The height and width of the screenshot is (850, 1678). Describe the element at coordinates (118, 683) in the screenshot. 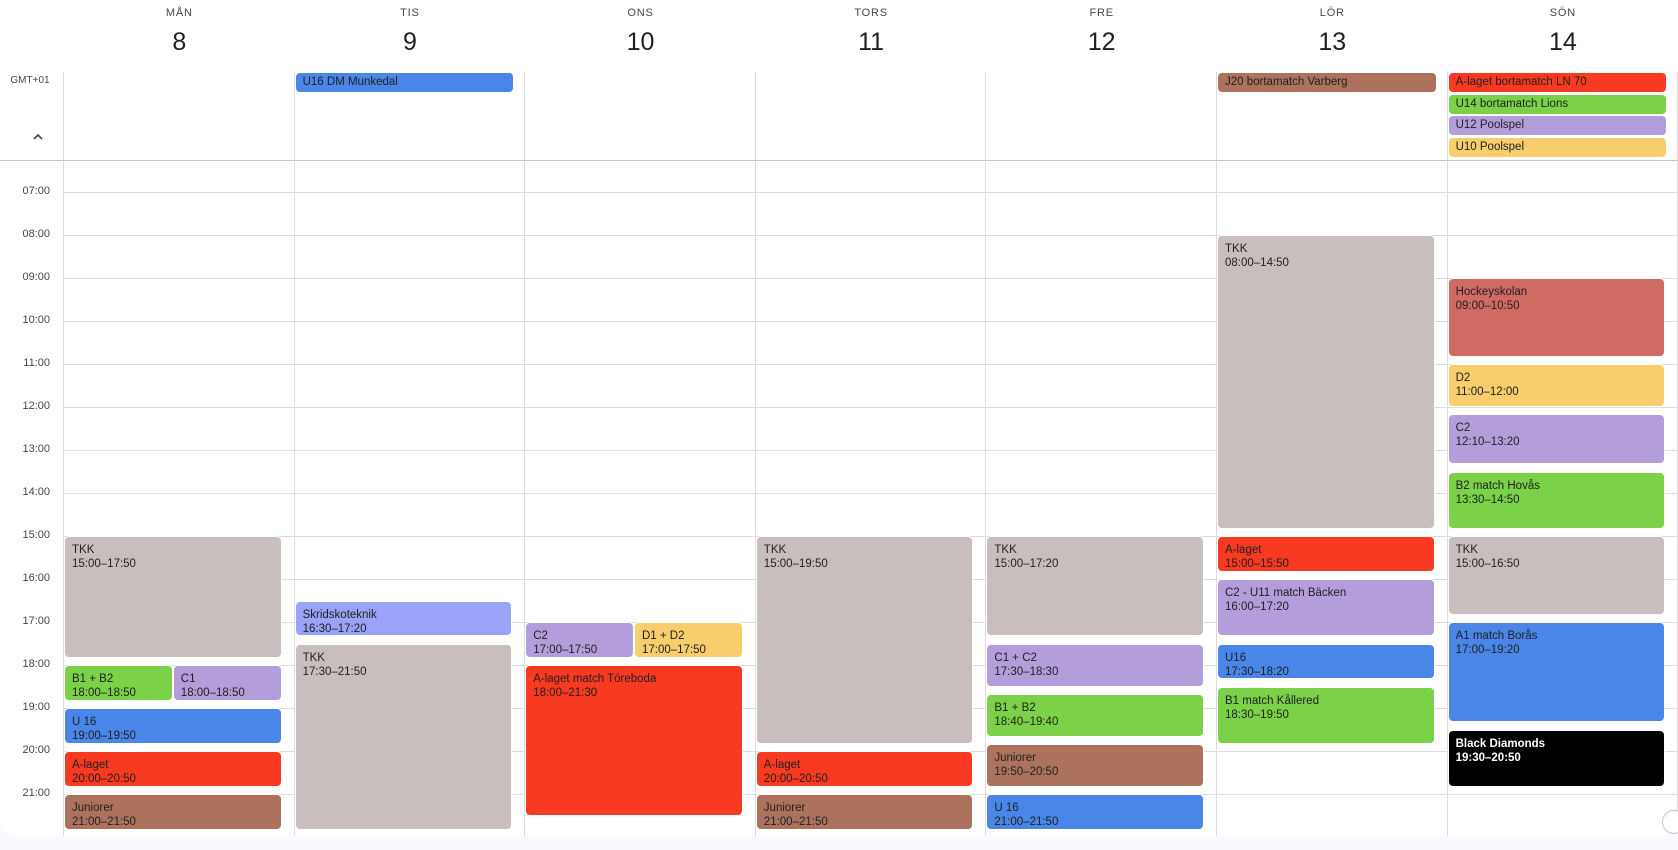

I see `calendar-event: B1 + B2 18:00–18:50` at that location.